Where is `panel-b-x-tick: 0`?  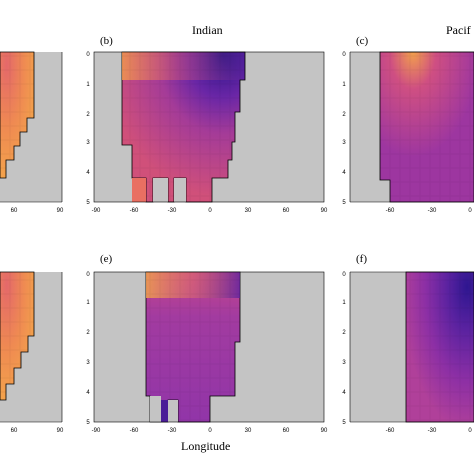
panel-b-x-tick: 0 is located at coordinates (210, 211).